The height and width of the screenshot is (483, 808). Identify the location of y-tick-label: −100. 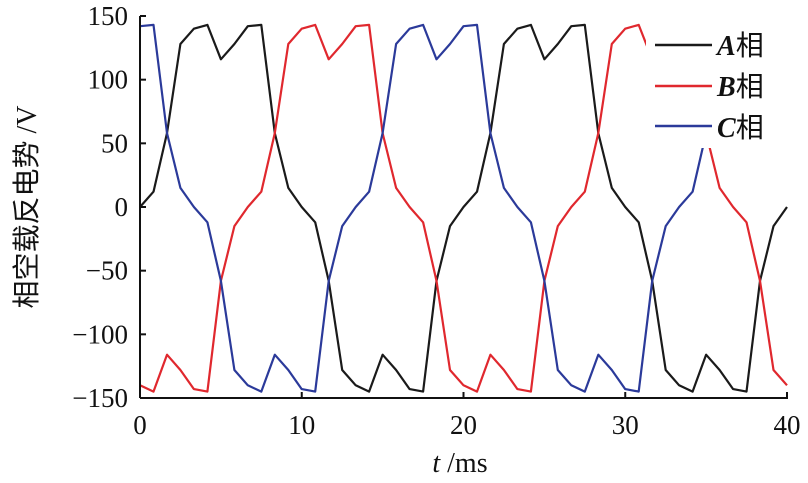
(100, 334).